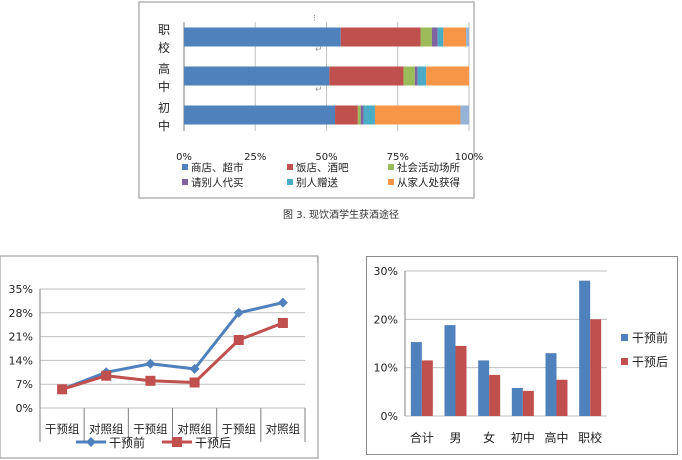 This screenshot has width=682, height=460. I want to click on stacked-legend-label: 从家人处获得, so click(428, 182).